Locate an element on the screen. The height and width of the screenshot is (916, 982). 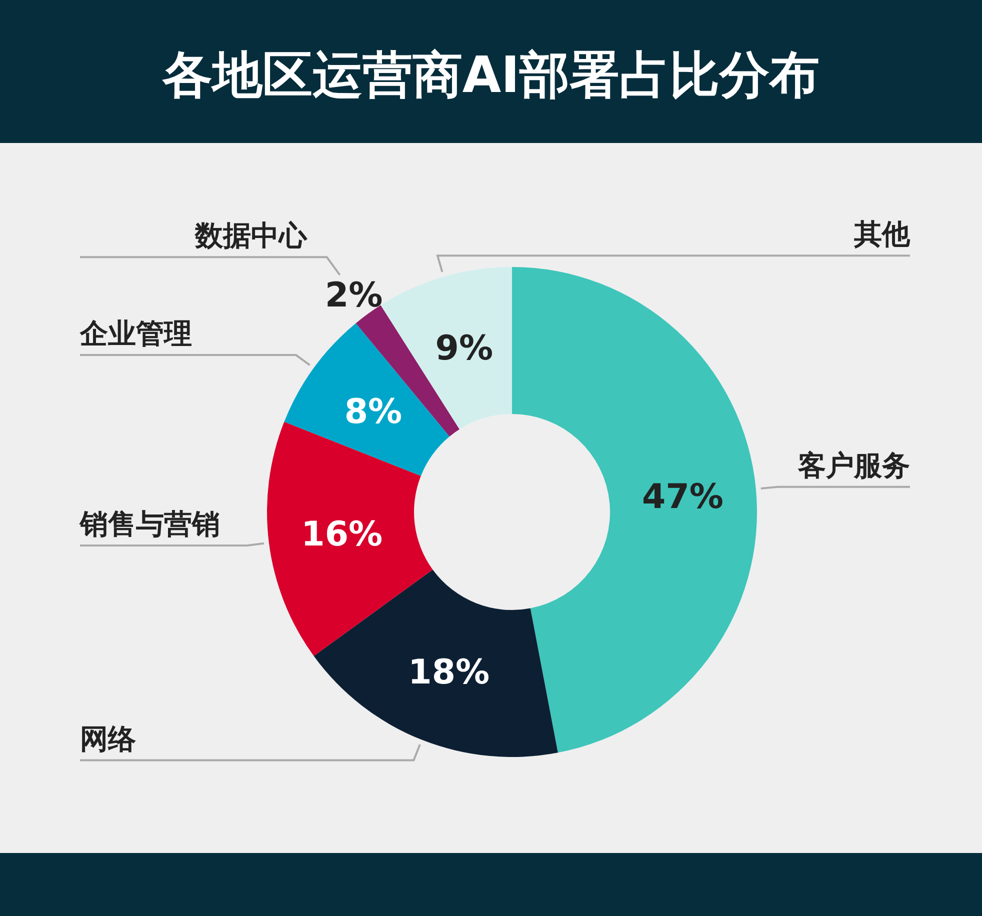
slice-label: 其他 is located at coordinates (882, 234).